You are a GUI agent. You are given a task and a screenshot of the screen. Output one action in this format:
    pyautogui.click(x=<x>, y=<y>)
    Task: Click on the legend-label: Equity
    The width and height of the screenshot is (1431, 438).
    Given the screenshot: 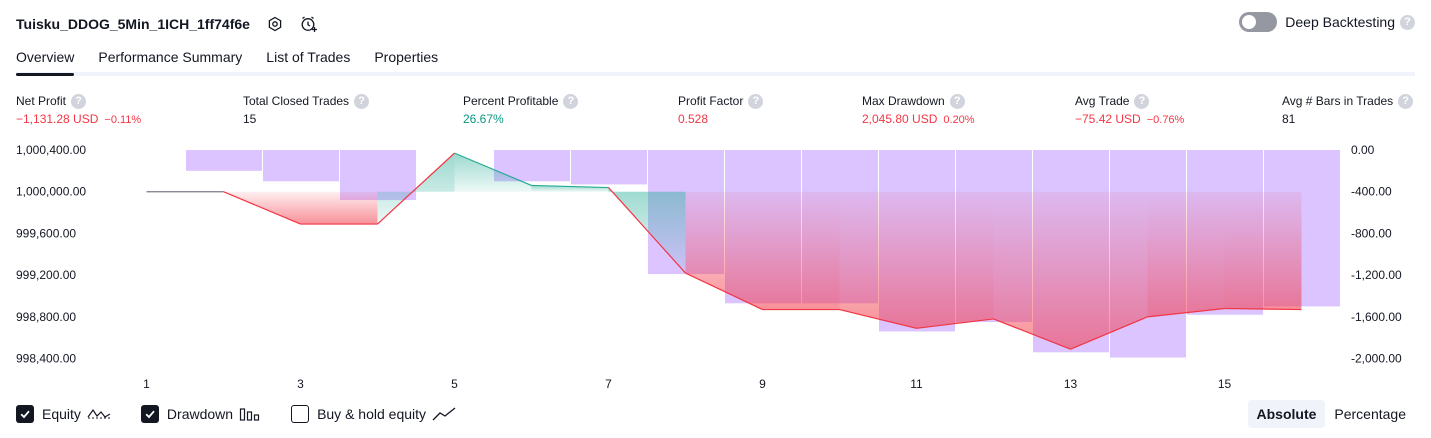 What is the action you would take?
    pyautogui.click(x=61, y=414)
    